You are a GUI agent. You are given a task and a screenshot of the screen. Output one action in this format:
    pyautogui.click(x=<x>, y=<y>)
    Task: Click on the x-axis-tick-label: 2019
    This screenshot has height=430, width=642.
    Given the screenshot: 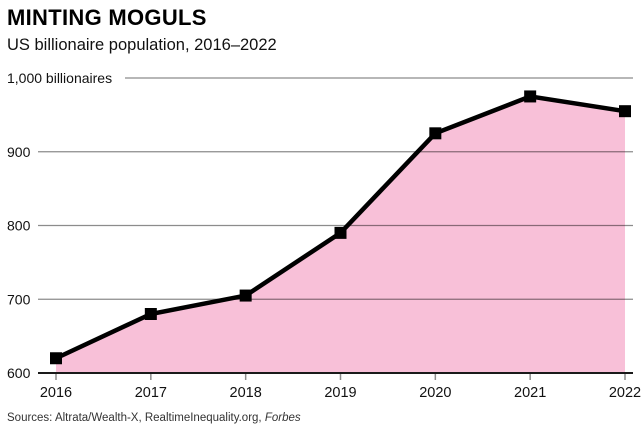 What is the action you would take?
    pyautogui.click(x=340, y=393)
    